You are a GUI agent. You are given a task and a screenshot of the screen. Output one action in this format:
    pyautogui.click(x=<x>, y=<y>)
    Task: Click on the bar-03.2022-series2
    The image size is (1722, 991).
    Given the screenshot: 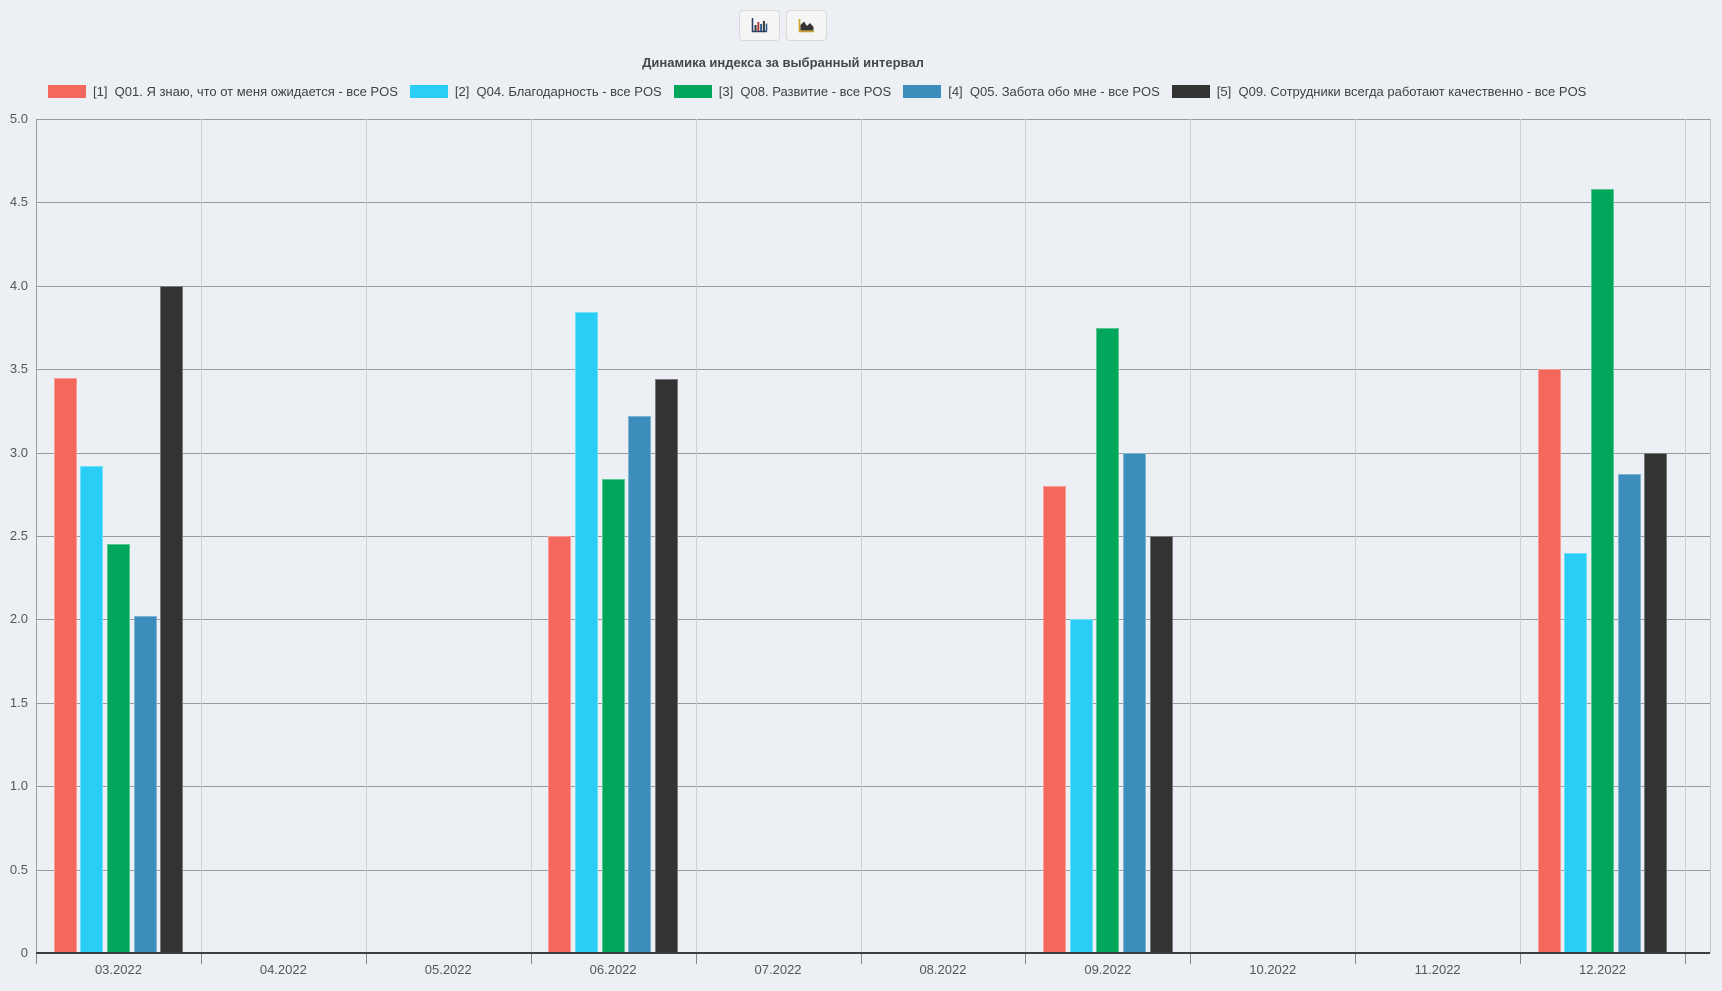 What is the action you would take?
    pyautogui.click(x=92, y=709)
    